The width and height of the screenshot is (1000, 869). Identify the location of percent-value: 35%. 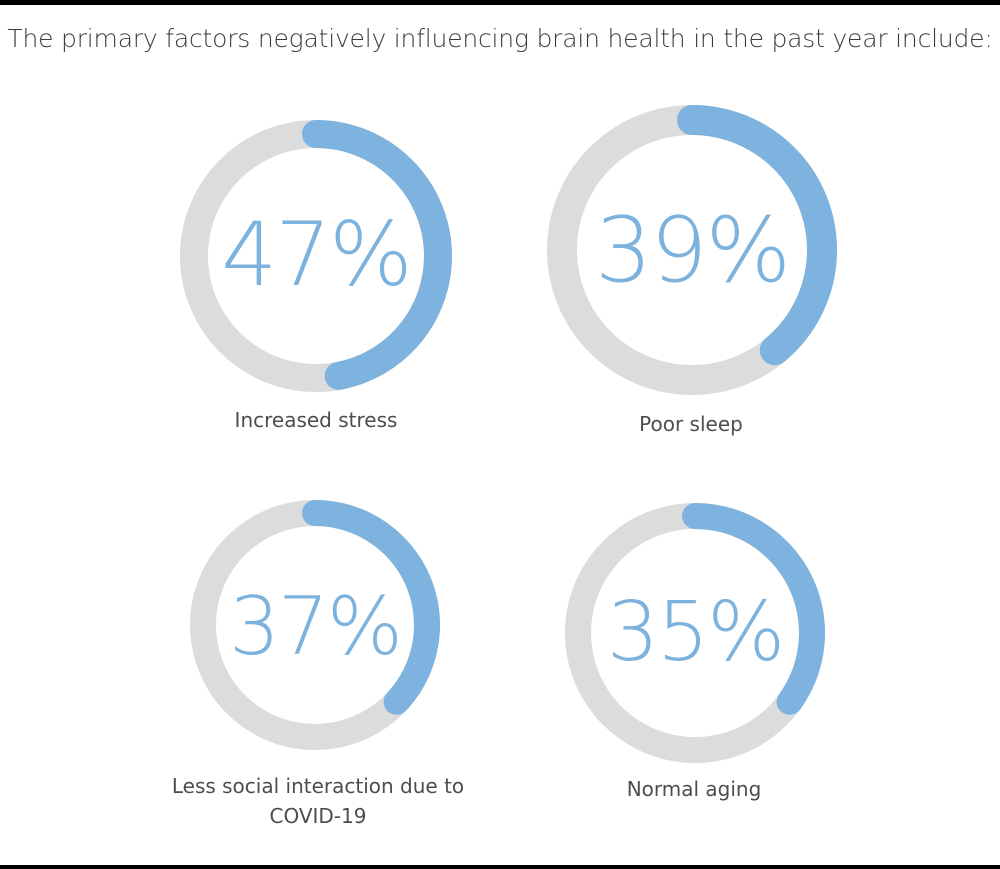
(695, 632).